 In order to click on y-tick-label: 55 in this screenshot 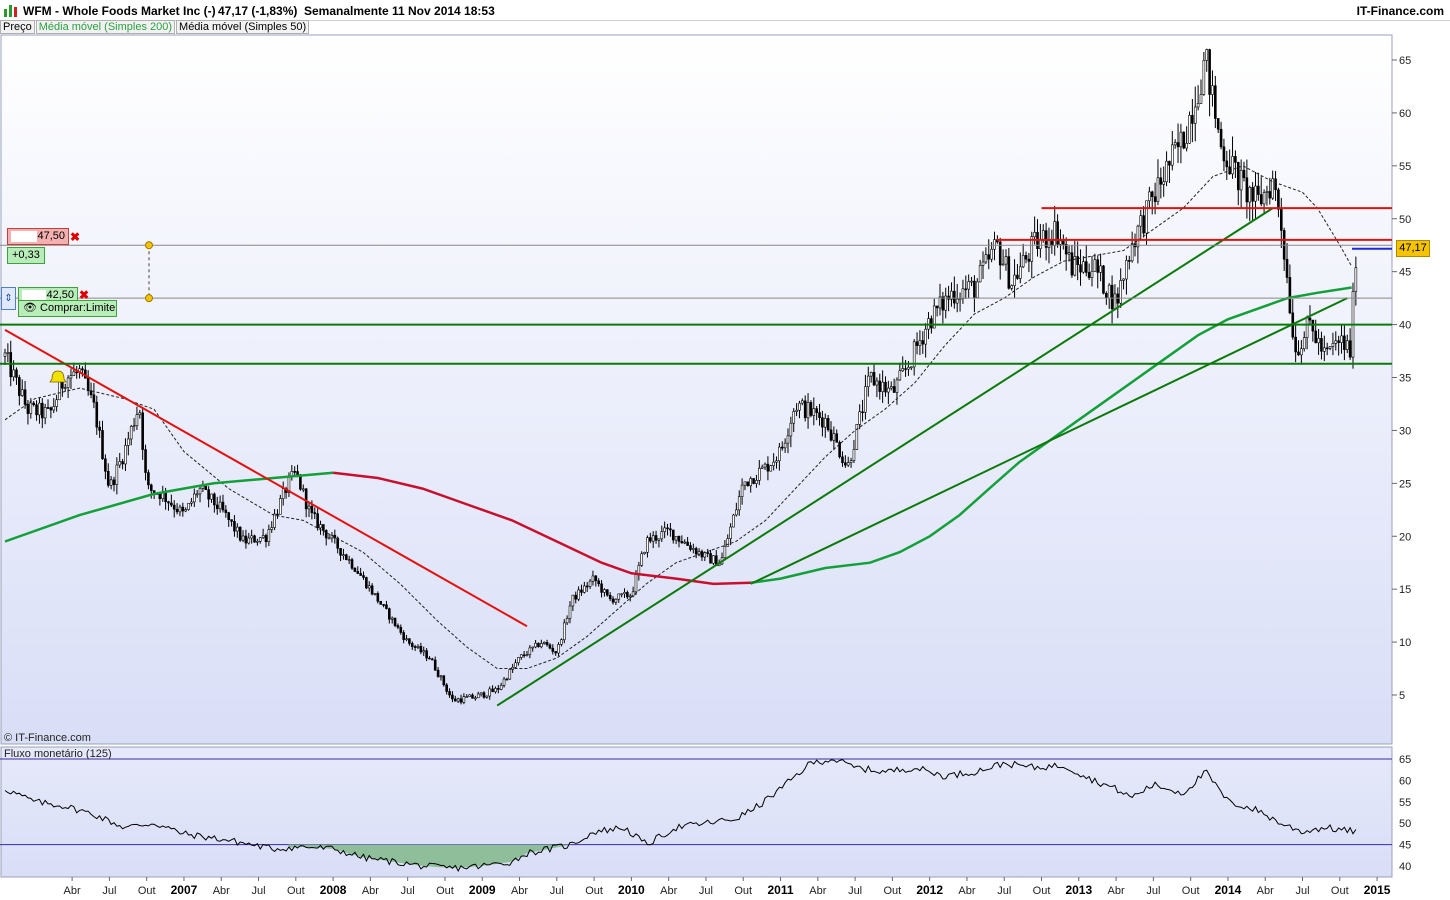, I will do `click(1405, 167)`.